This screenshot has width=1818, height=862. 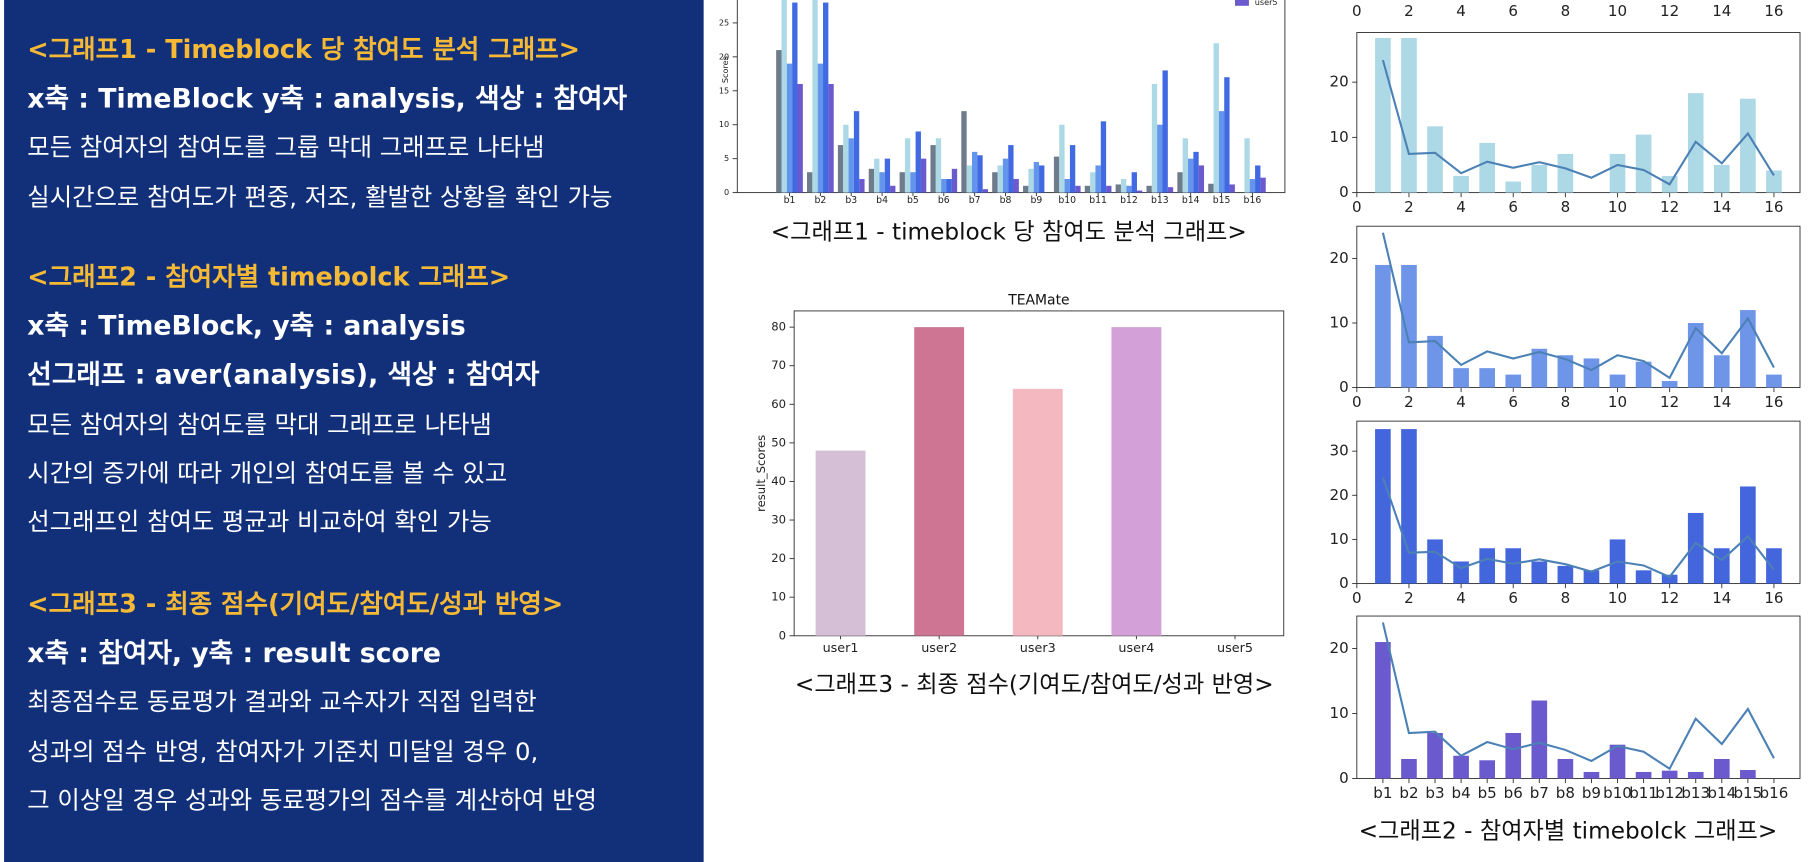 What do you see at coordinates (282, 751) in the screenshot?
I see `section-line: 성과의 점수 반영, 참여자가 기준치 미달일 경우 0,` at bounding box center [282, 751].